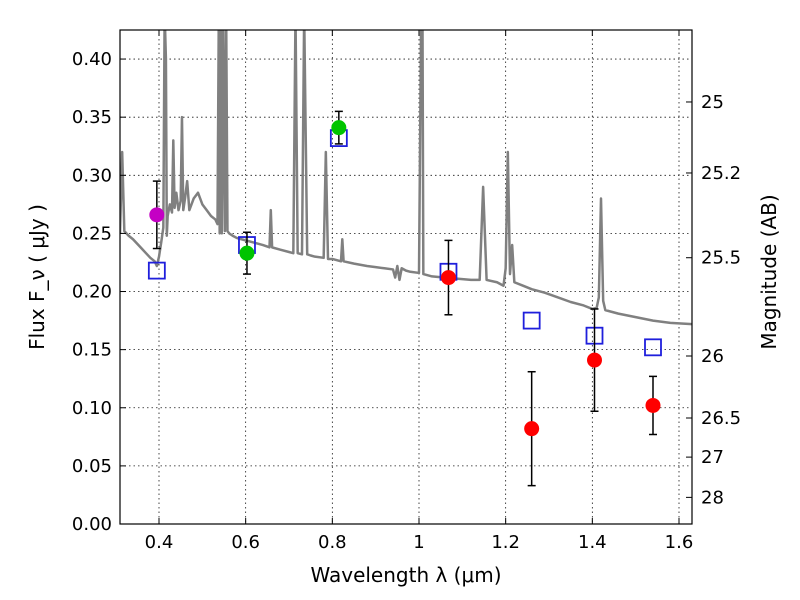 Image resolution: width=800 pixels, height=600 pixels. What do you see at coordinates (592, 542) in the screenshot?
I see `x-tick-label: 1.4` at bounding box center [592, 542].